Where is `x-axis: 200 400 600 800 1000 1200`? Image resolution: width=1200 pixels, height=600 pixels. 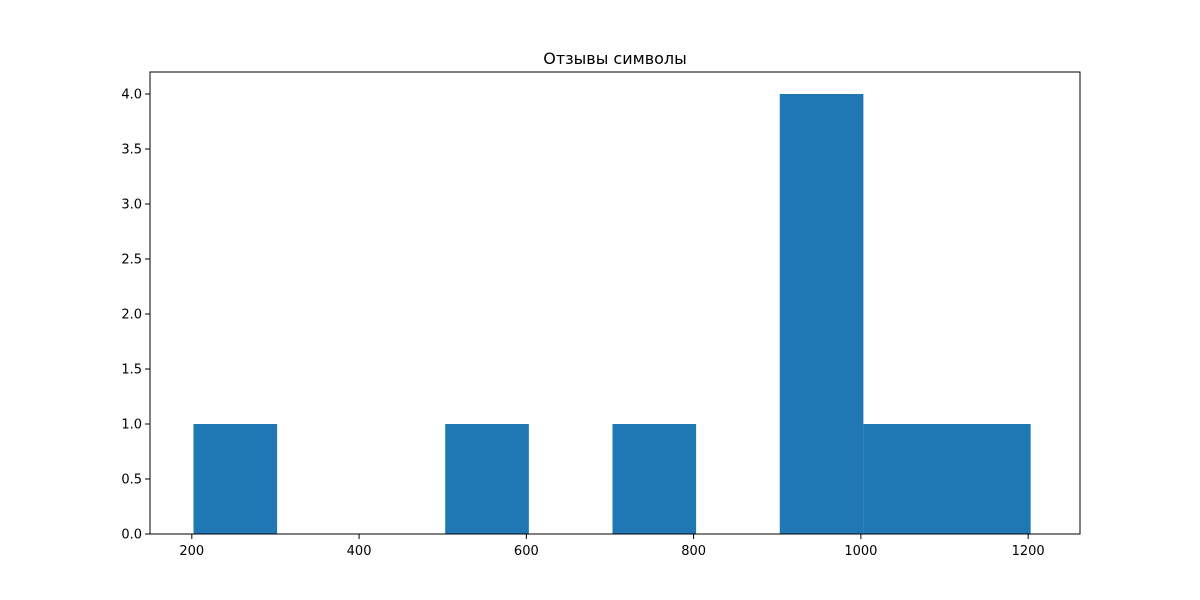 x-axis: 200 400 600 800 1000 1200 is located at coordinates (612, 546).